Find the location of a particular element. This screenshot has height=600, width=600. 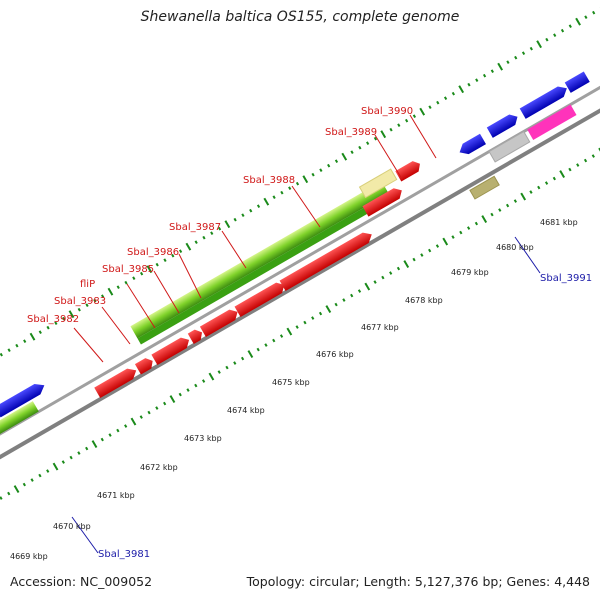

gene-label: Sbal_3987 is located at coordinates (195, 227).